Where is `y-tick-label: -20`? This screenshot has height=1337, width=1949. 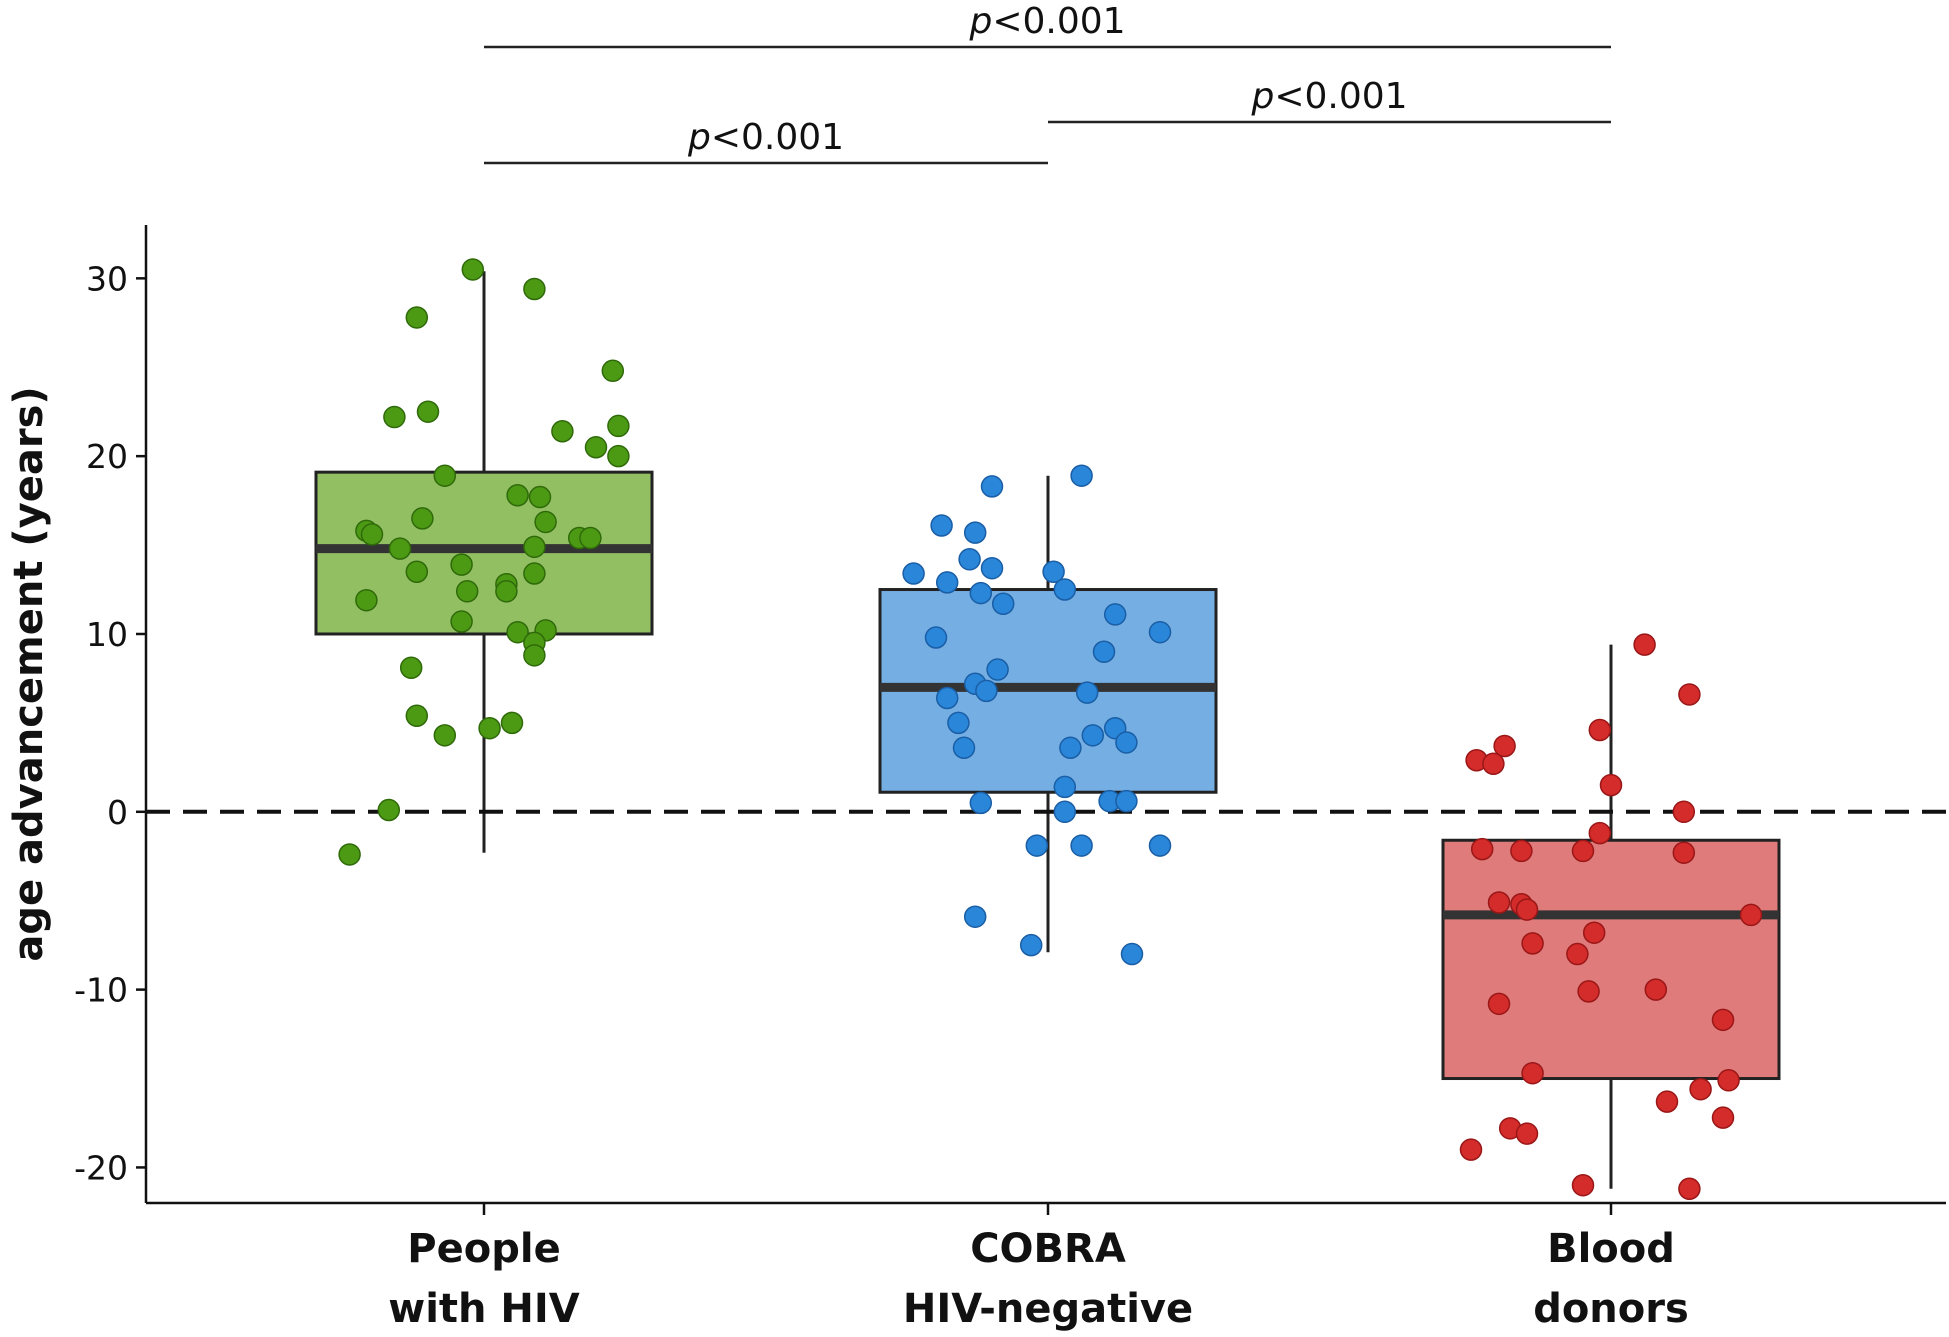
y-tick-label: -20 is located at coordinates (101, 1167).